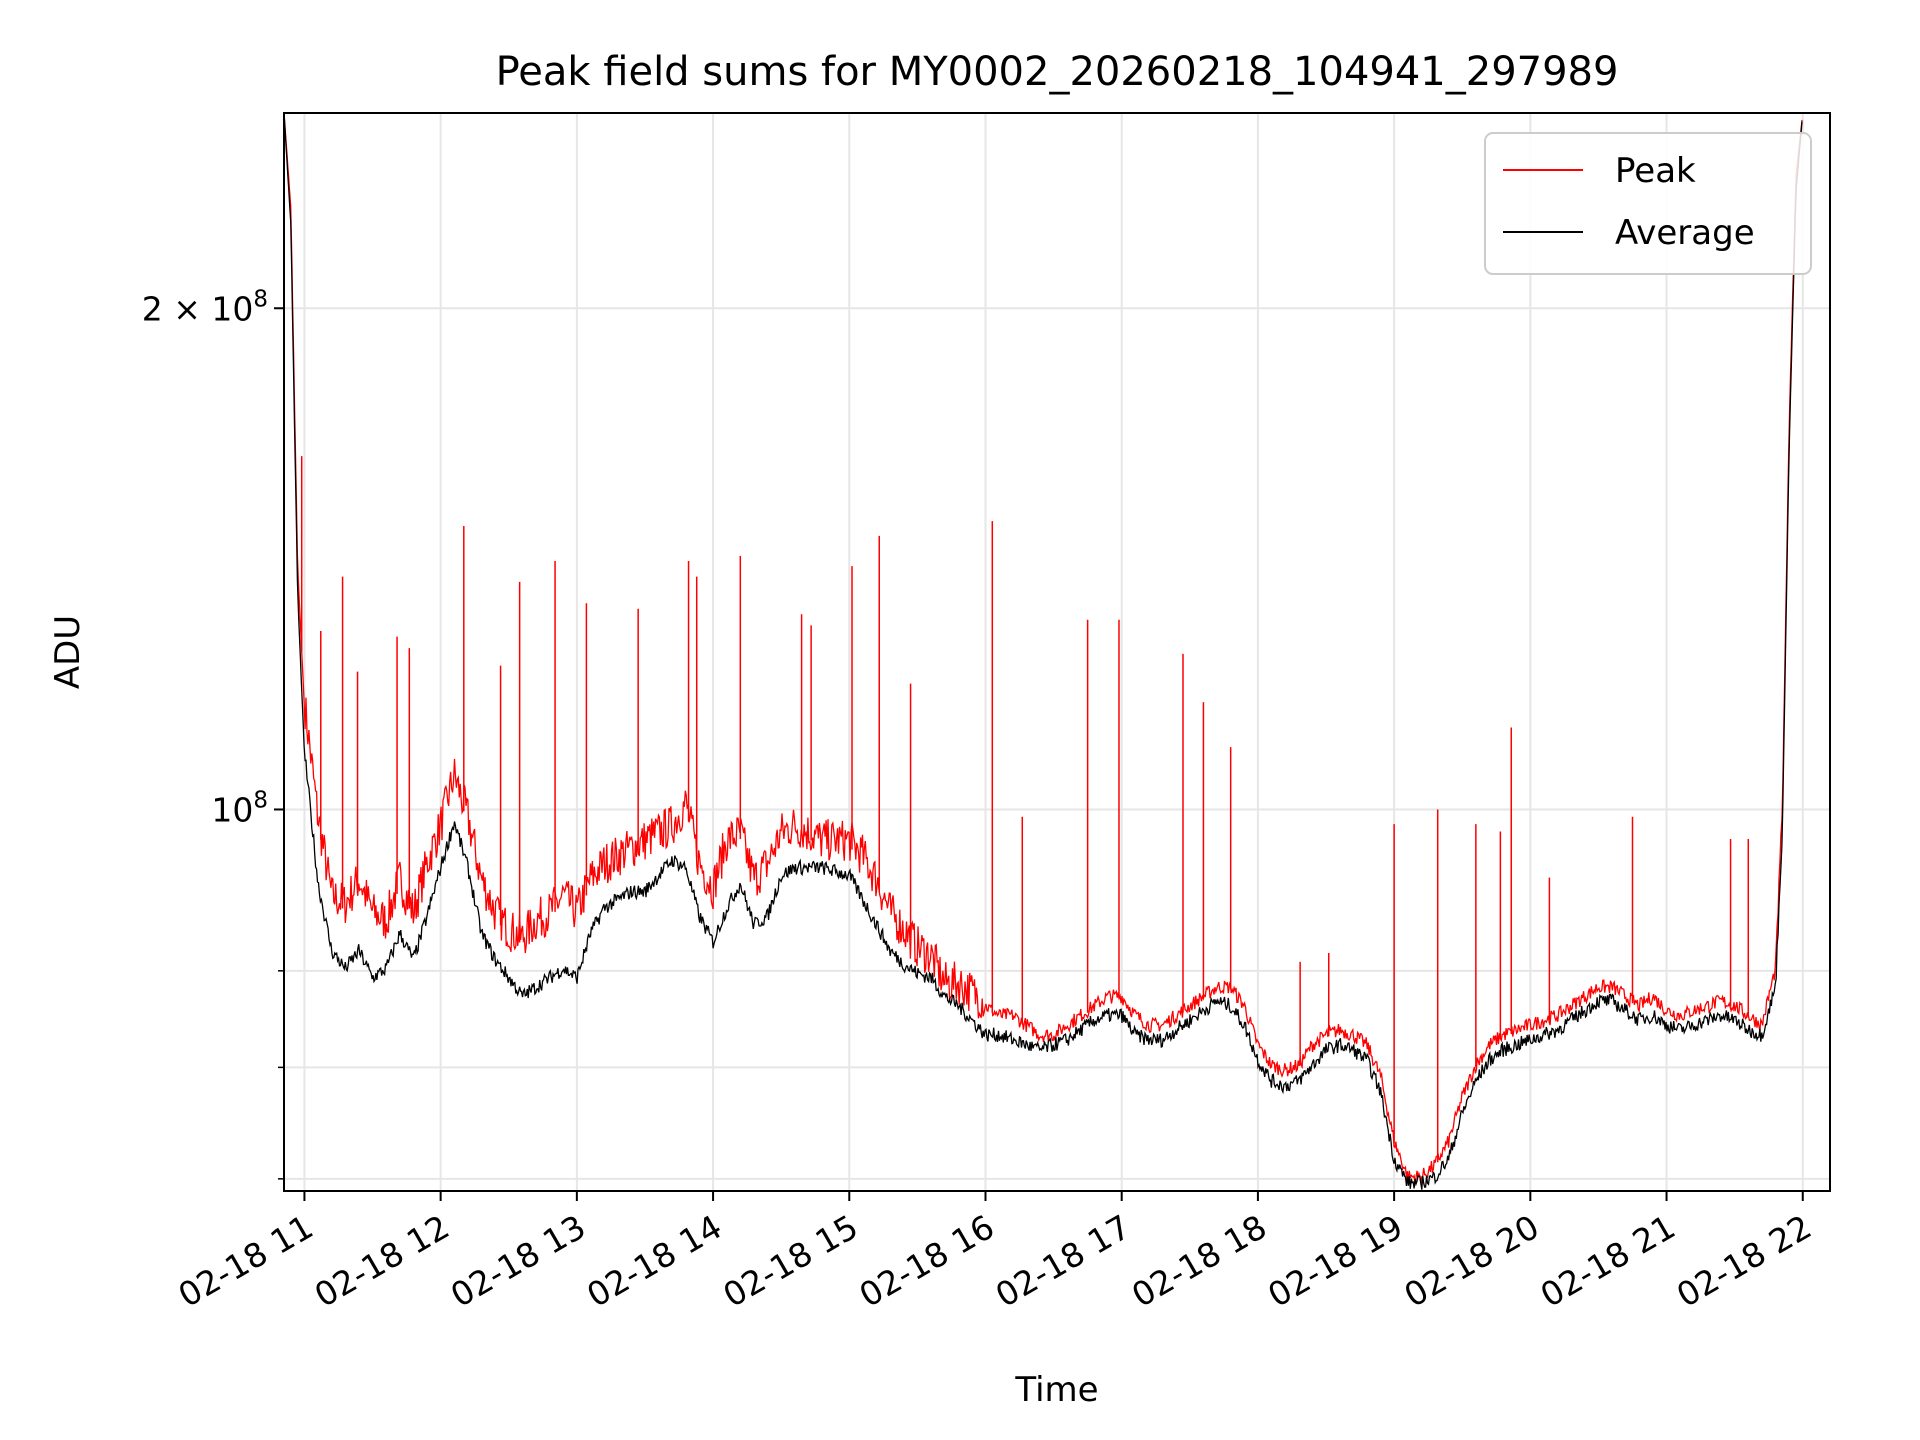 The image size is (1920, 1440). Describe the element at coordinates (1056, 1390) in the screenshot. I see `x-axis-label: Time` at that location.